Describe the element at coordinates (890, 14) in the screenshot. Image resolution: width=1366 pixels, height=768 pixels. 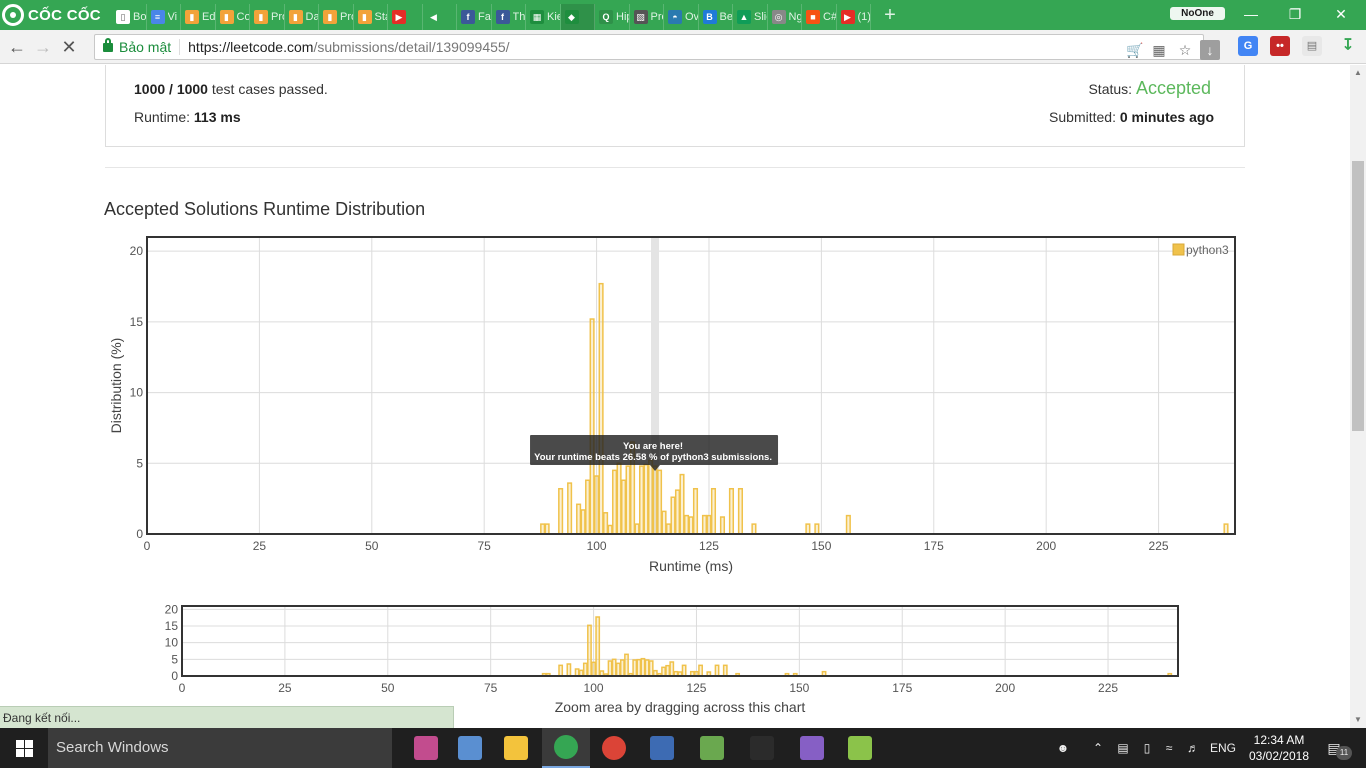
I see `new-tab-button: +` at that location.